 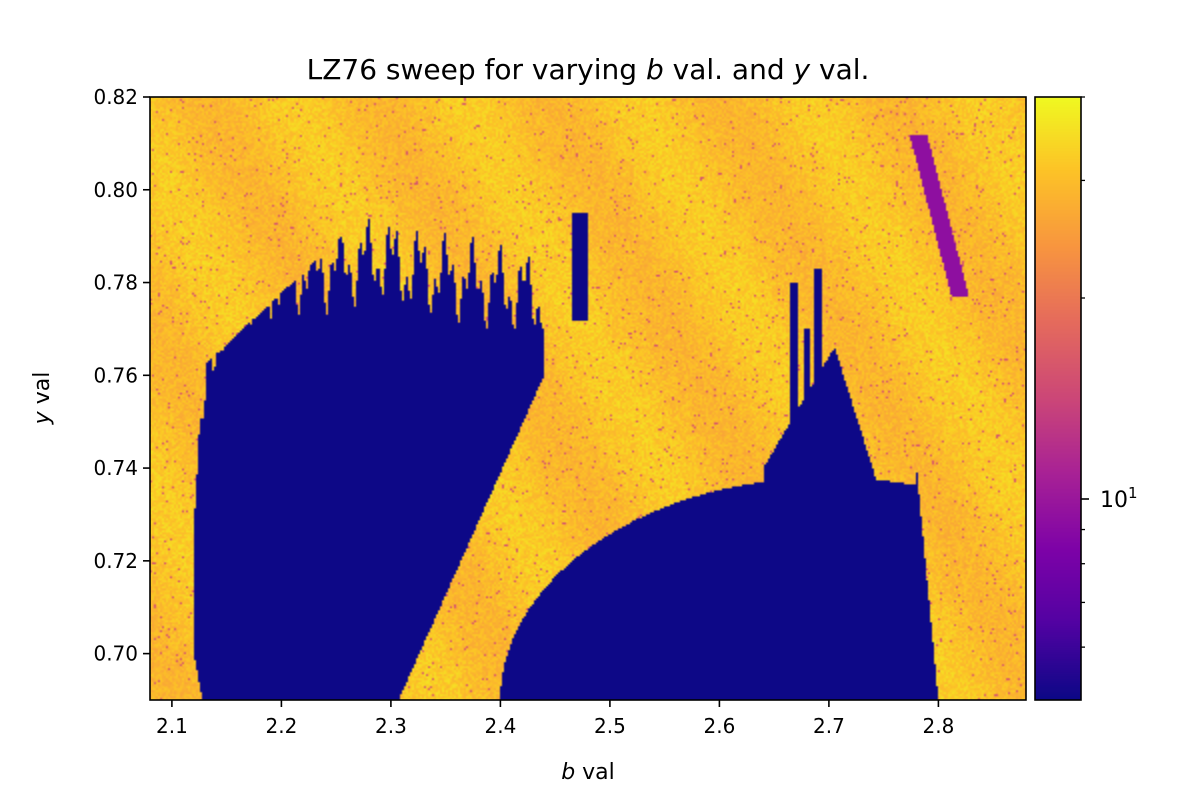 I want to click on x-axis-label: b val, so click(x=588, y=772).